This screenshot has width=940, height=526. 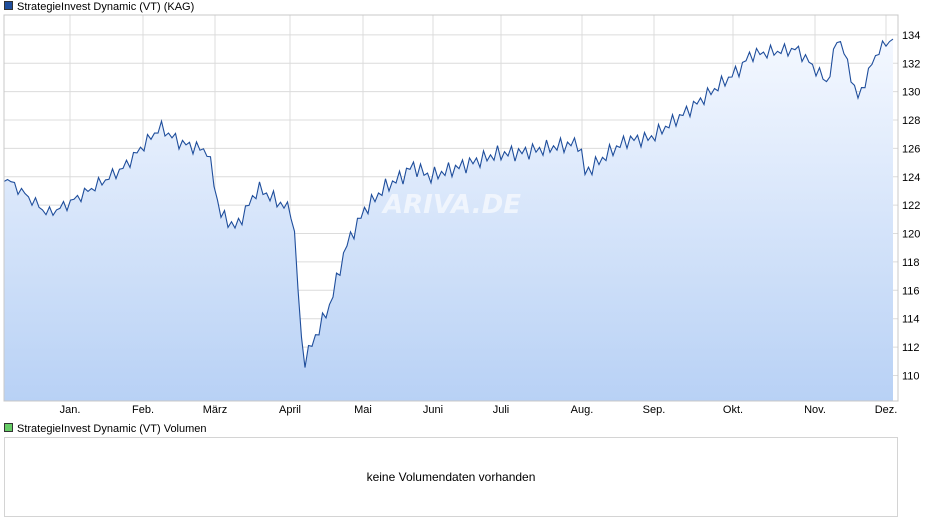 I want to click on y-tick-label: 112, so click(x=911, y=348).